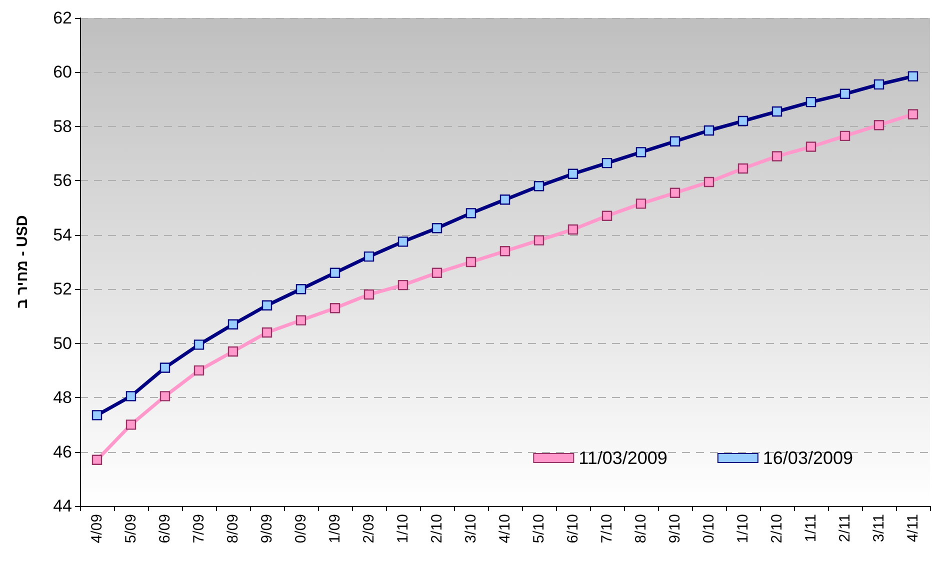  What do you see at coordinates (641, 529) in the screenshot?
I see `x-tick-label: 8/10` at bounding box center [641, 529].